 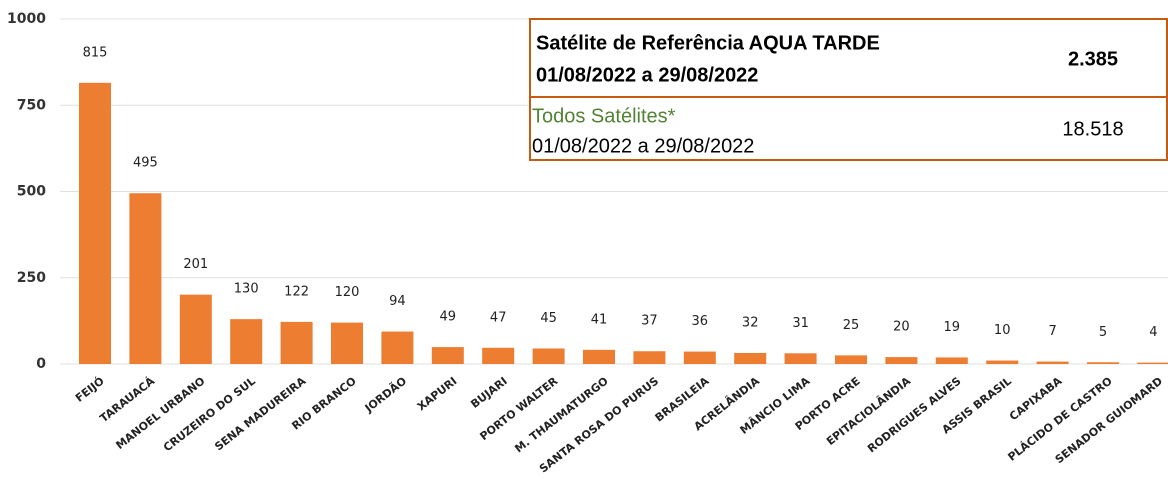 What do you see at coordinates (260, 413) in the screenshot?
I see `x-tick-label: SENA MADUREIRA` at bounding box center [260, 413].